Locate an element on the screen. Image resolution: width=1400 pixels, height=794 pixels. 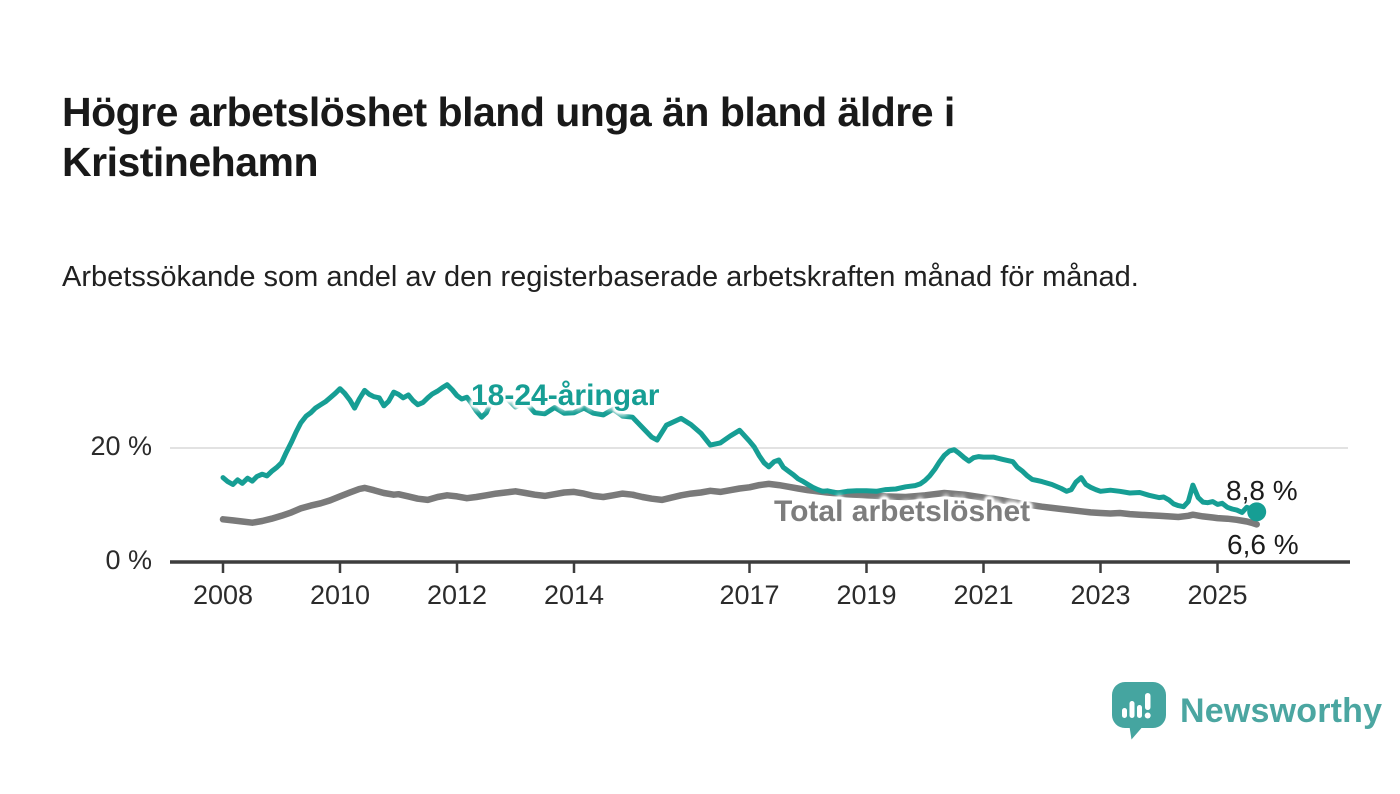
series-label-young: 18-24-åringar is located at coordinates (565, 395).